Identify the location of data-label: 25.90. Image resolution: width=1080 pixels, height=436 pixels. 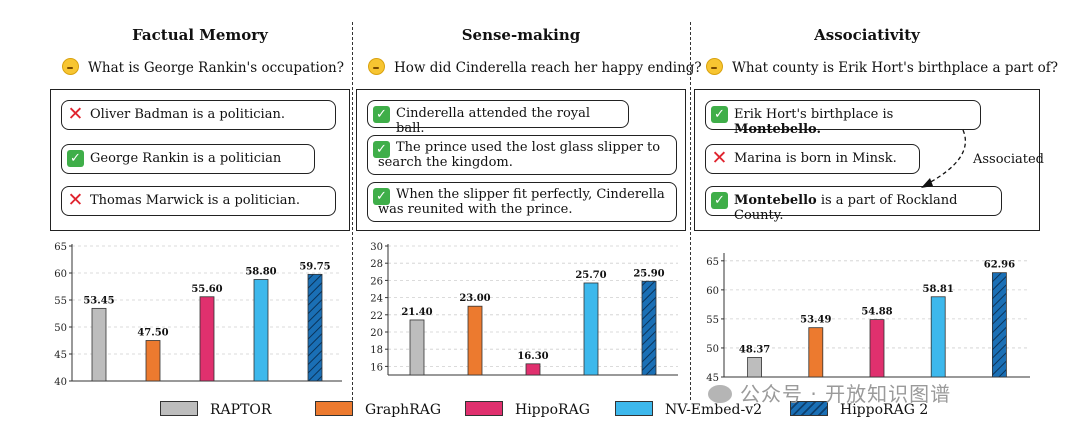
(648, 273).